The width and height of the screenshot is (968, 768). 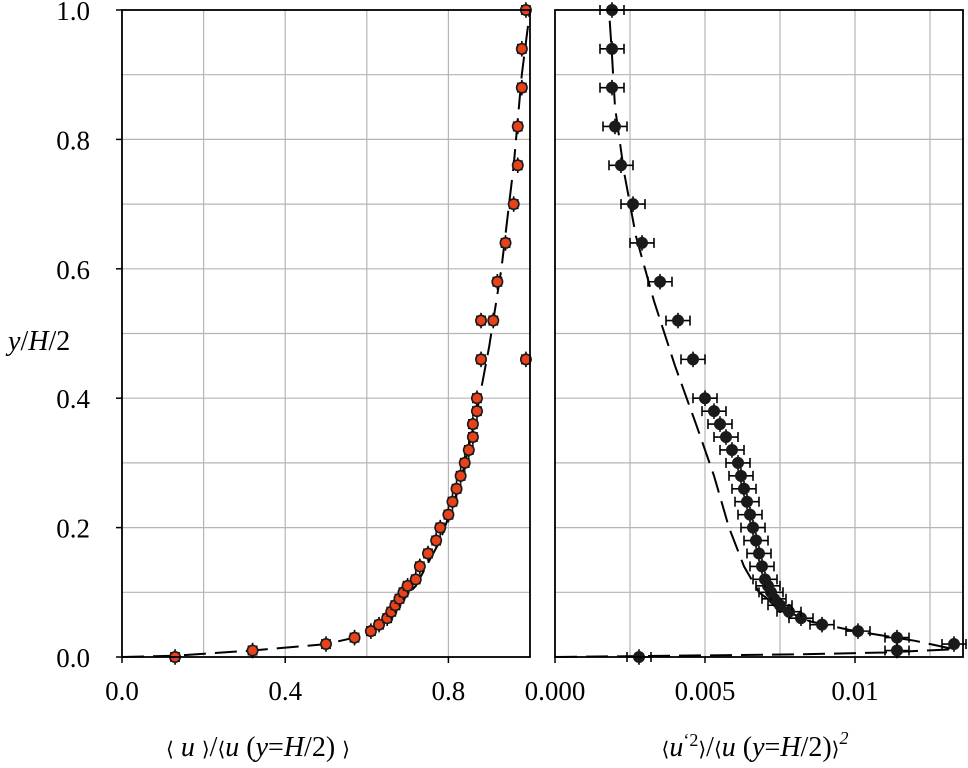 What do you see at coordinates (705, 691) in the screenshot?
I see `x-tick-label: 0.005` at bounding box center [705, 691].